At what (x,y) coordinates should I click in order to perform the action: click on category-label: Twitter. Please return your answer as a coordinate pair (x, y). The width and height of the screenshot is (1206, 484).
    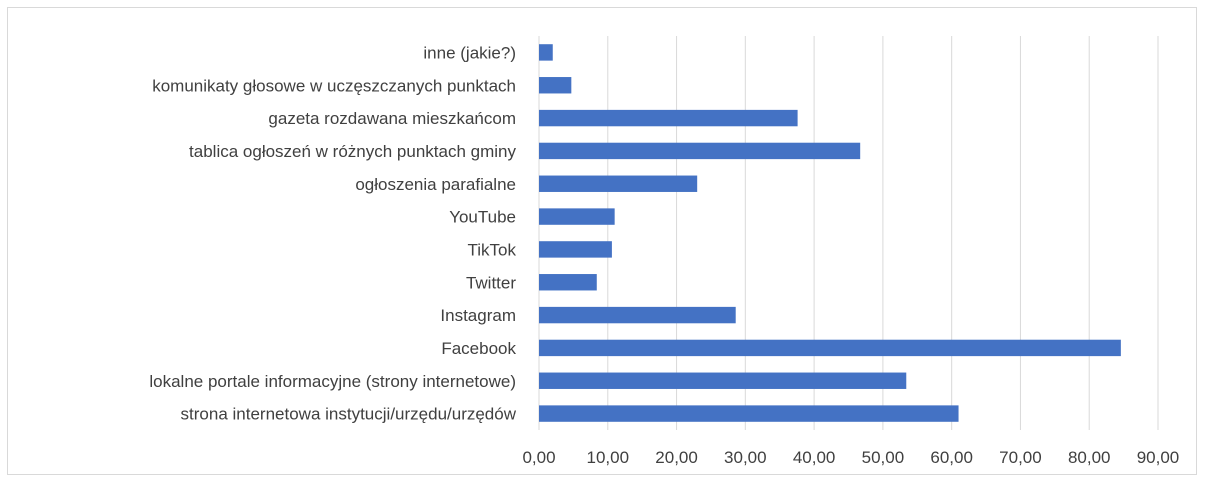
    Looking at the image, I should click on (491, 282).